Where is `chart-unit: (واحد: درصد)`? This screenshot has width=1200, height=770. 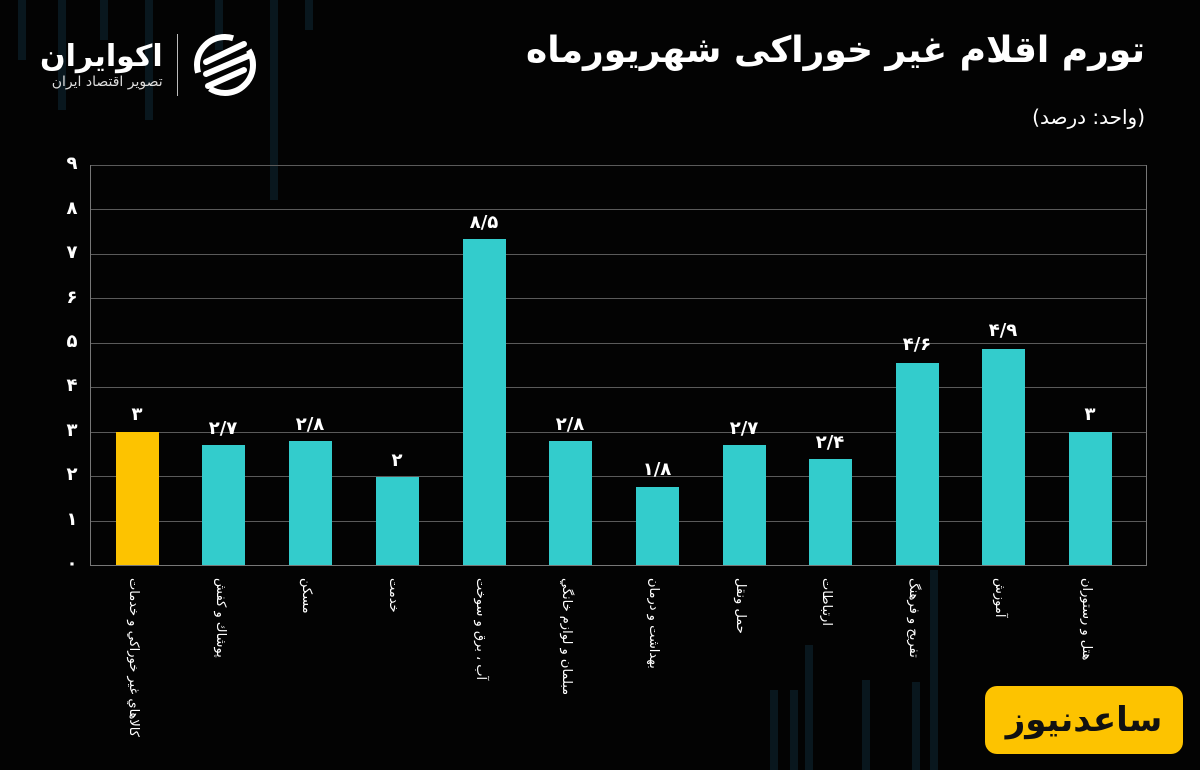
chart-unit: (واحد: درصد) is located at coordinates (1088, 117).